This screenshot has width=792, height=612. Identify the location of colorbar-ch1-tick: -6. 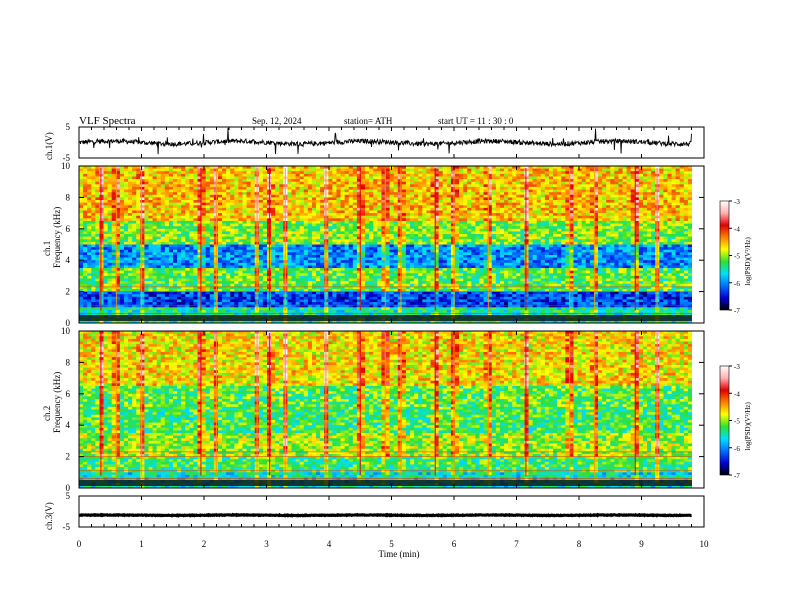
(737, 284).